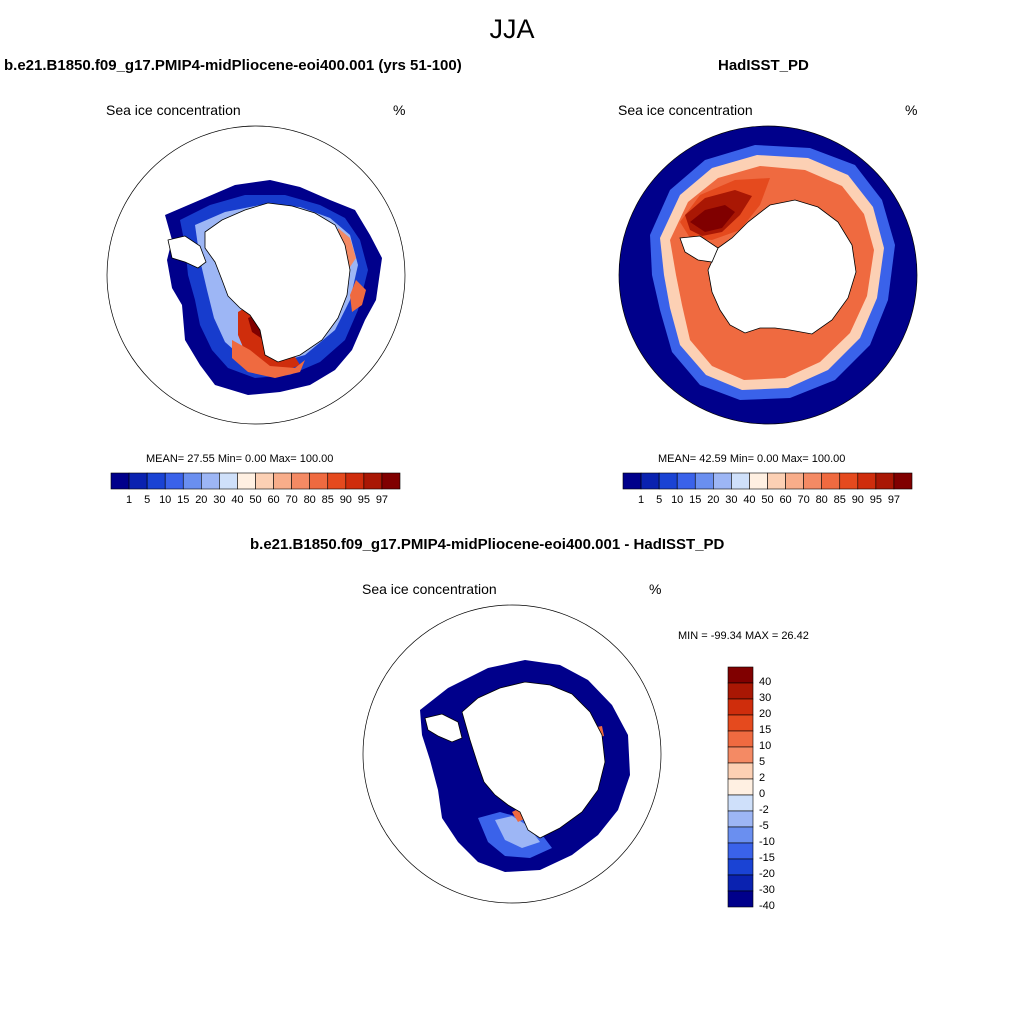 The width and height of the screenshot is (1024, 1024). I want to click on diff-antarctica, so click(533, 760).